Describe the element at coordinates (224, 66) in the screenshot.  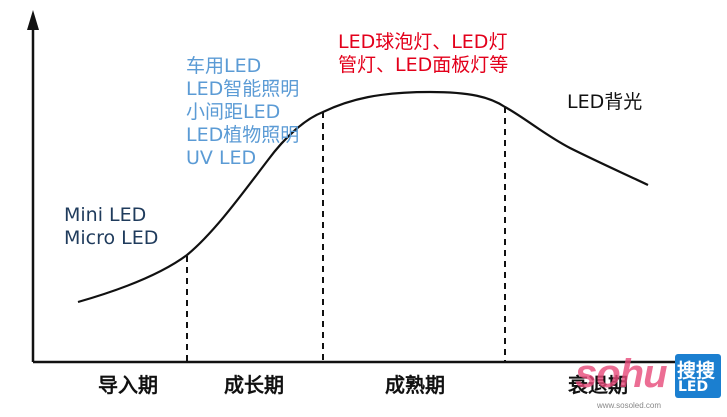
I see `annotation-line: 车用LED` at that location.